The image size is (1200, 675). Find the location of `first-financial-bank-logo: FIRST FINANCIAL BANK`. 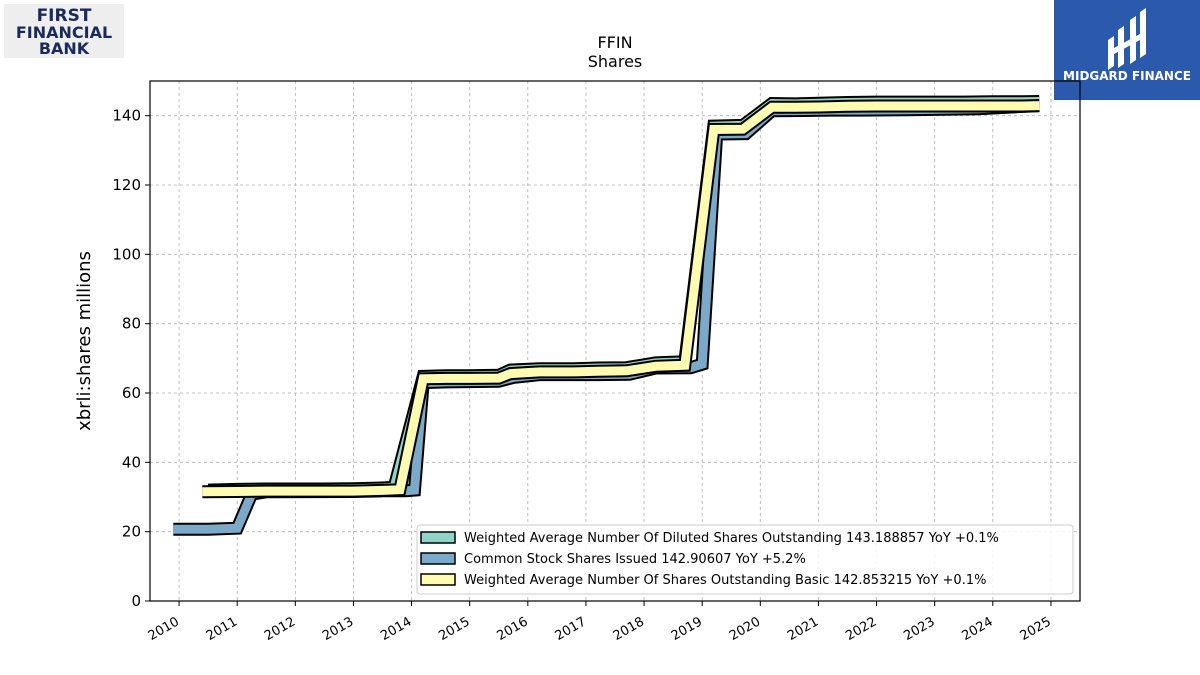

first-financial-bank-logo: FIRST FINANCIAL BANK is located at coordinates (64, 31).